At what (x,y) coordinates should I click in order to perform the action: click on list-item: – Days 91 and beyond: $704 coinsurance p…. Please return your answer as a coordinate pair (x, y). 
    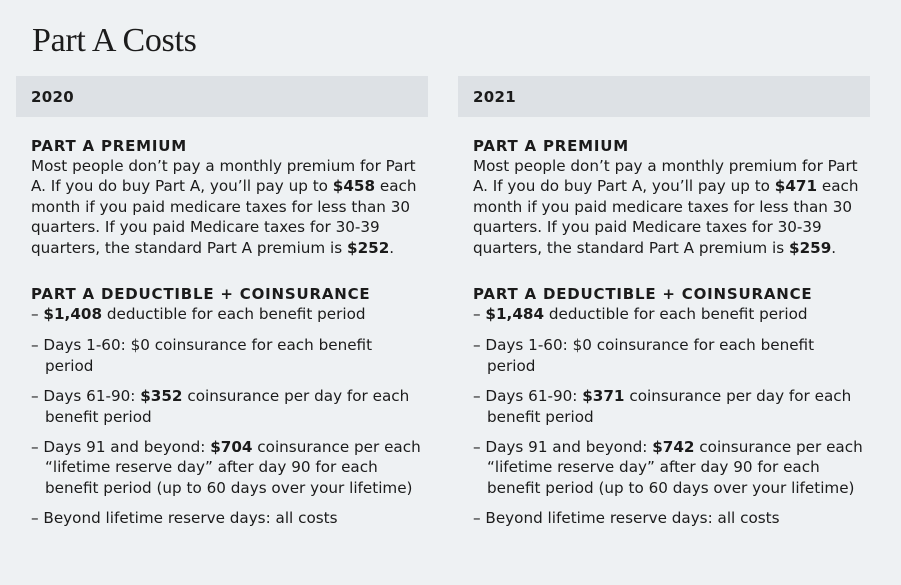
    Looking at the image, I should click on (226, 467).